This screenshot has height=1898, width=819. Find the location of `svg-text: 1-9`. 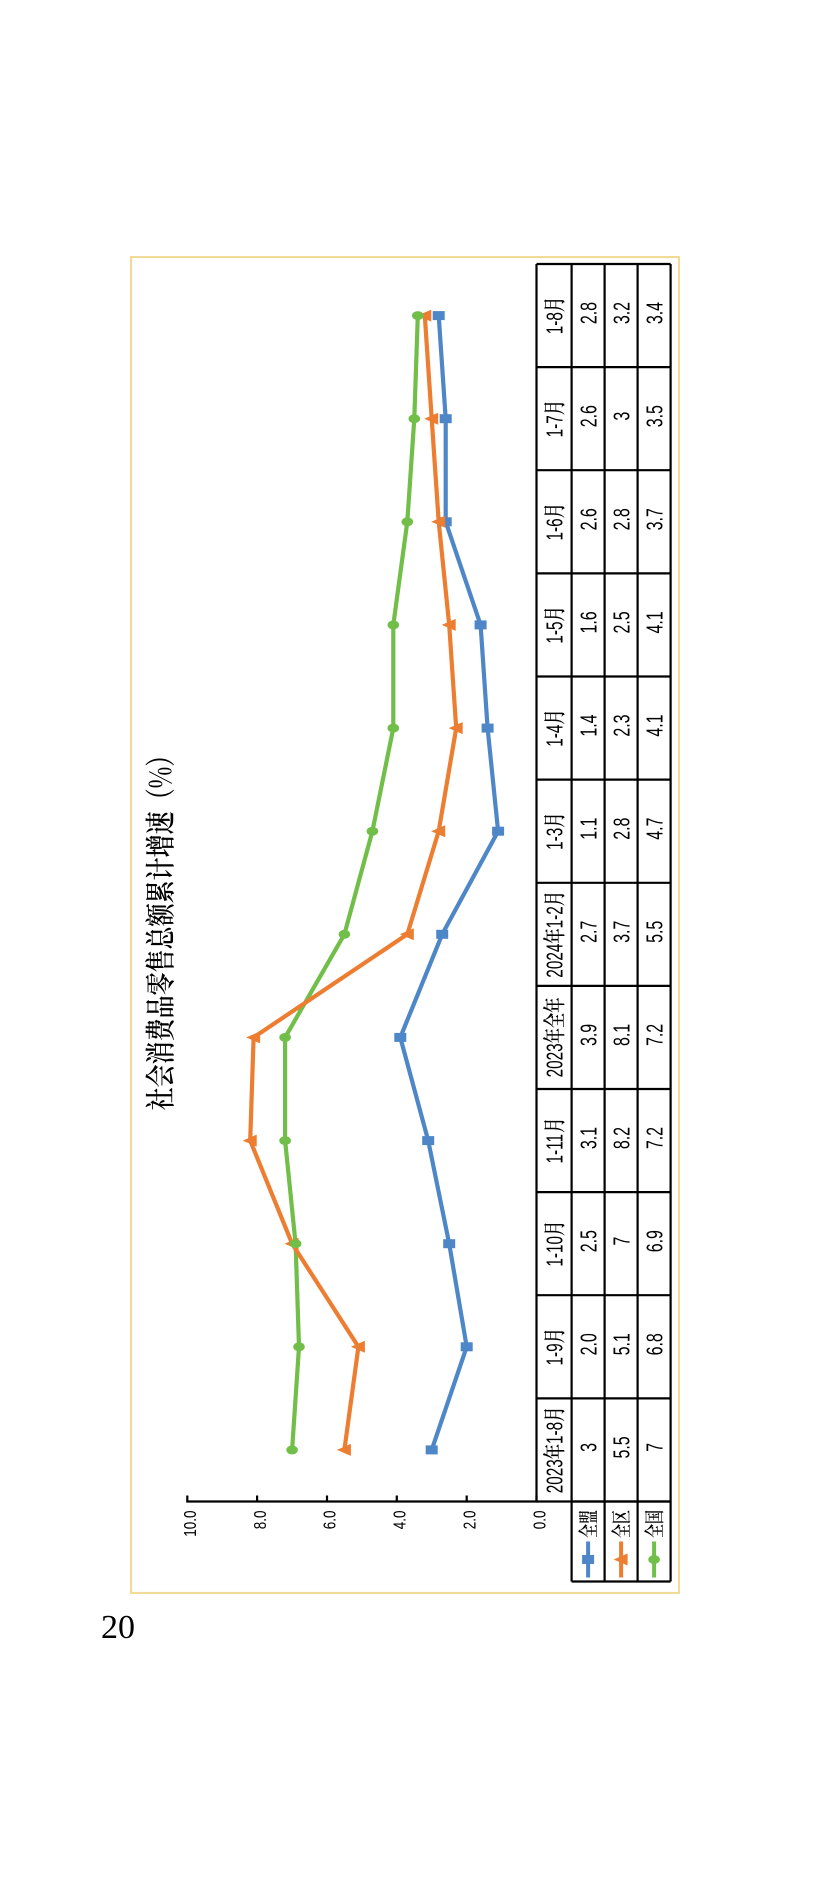

svg-text: 1-9 is located at coordinates (556, 1354).